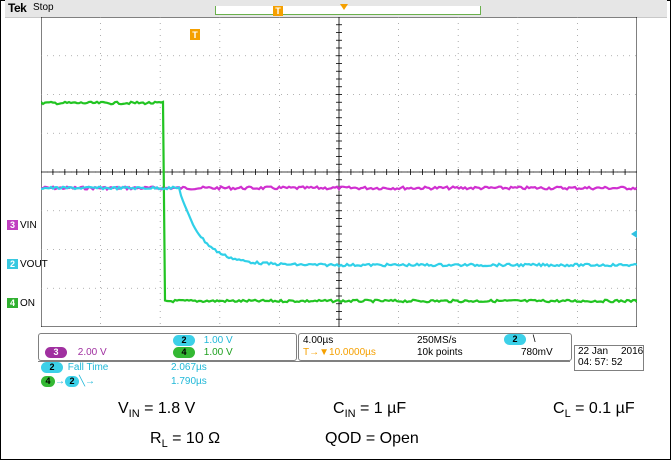 The image size is (671, 460). What do you see at coordinates (304, 368) in the screenshot?
I see `measurements-panel` at bounding box center [304, 368].